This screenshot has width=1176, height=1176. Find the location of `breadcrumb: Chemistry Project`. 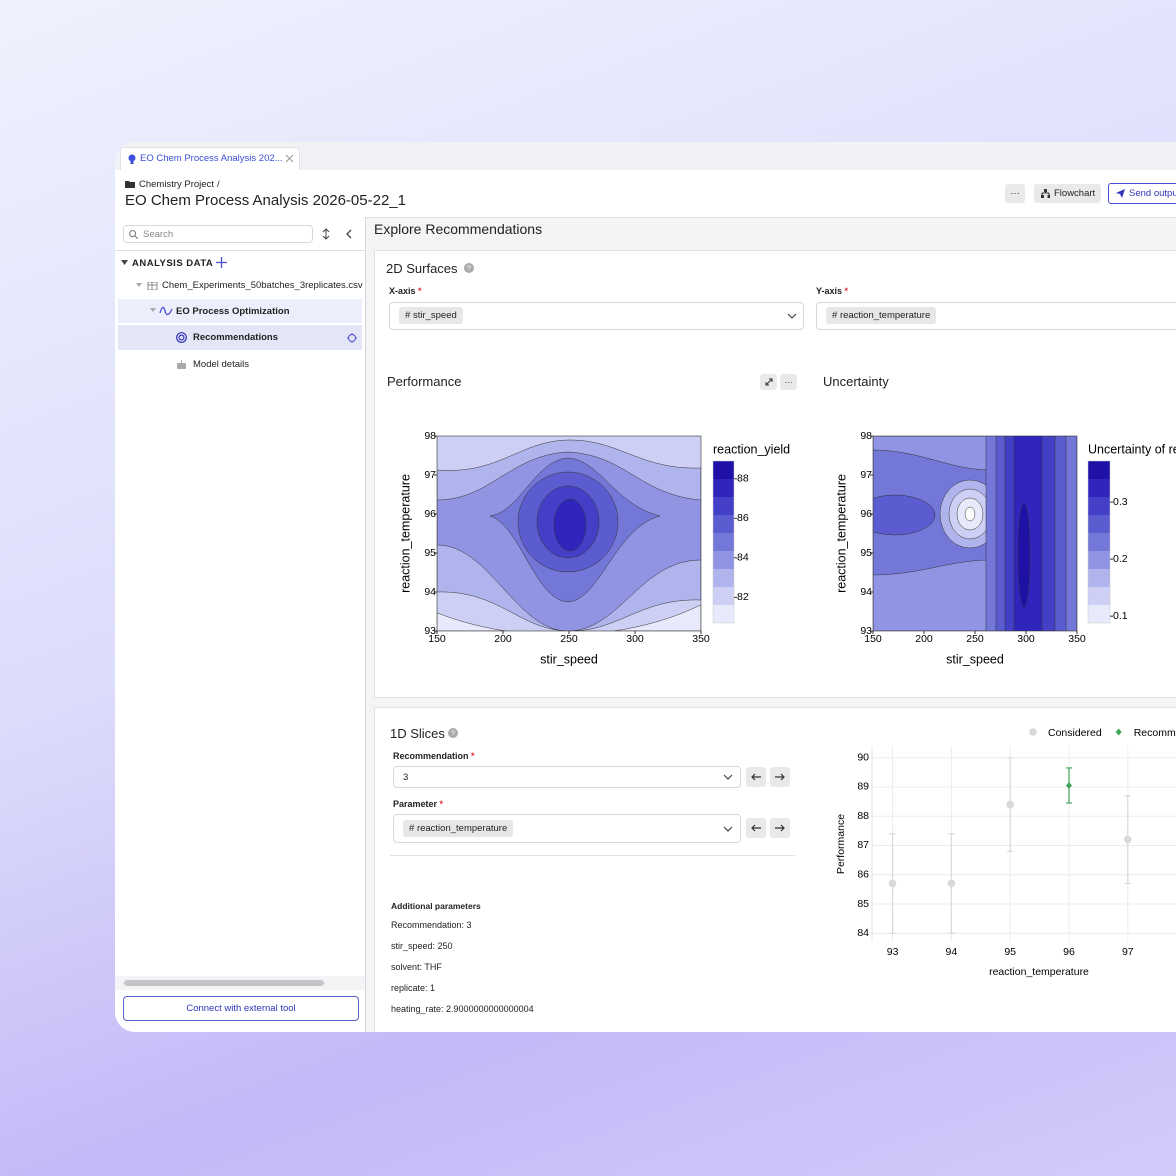

breadcrumb: Chemistry Project is located at coordinates (176, 184).